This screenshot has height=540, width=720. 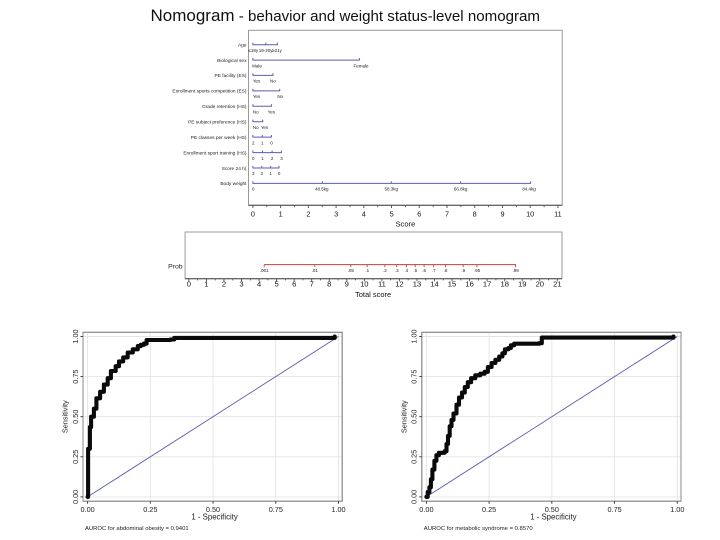 What do you see at coordinates (385, 270) in the screenshot?
I see `svg-text: .2` at bounding box center [385, 270].